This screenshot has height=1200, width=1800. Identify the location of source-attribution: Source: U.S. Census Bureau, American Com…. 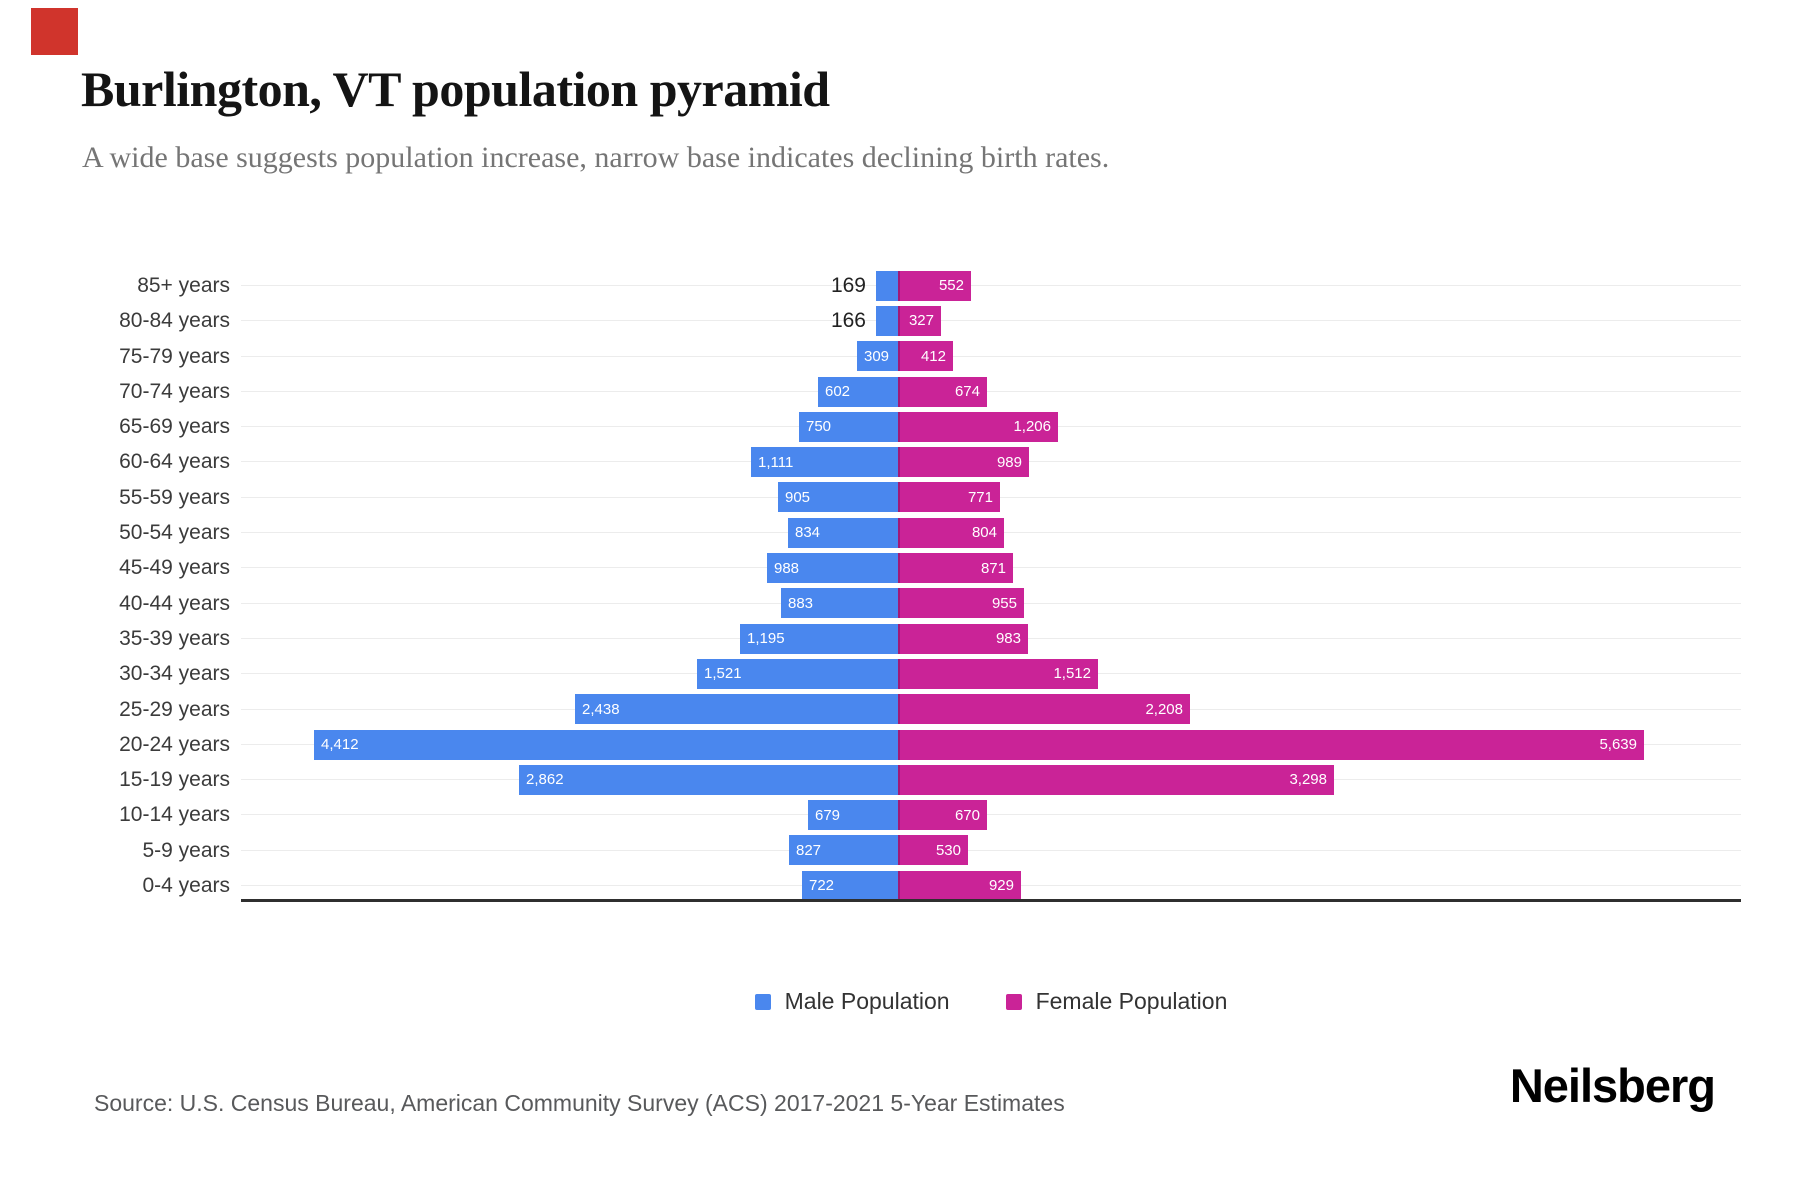
(579, 1103).